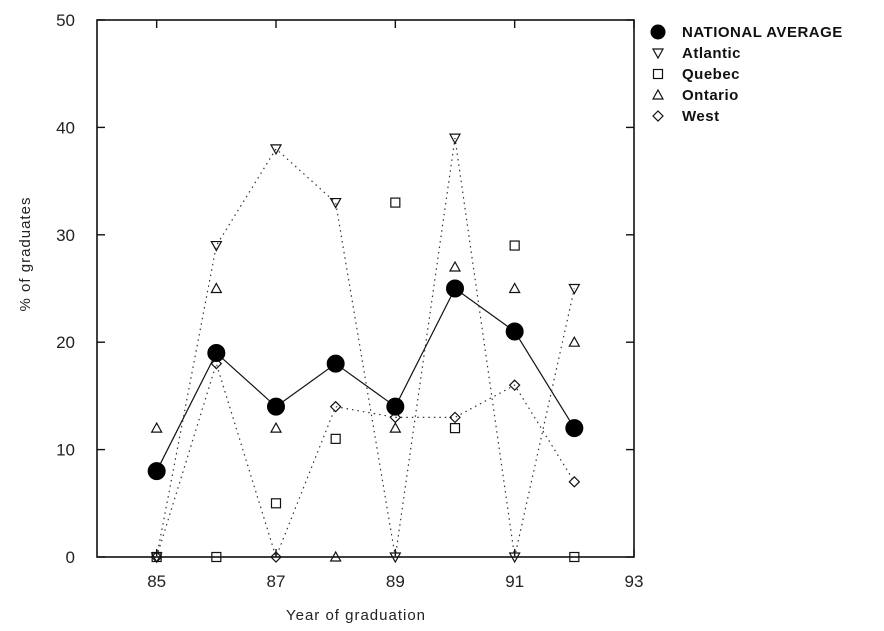 This screenshot has height=631, width=884. Describe the element at coordinates (701, 116) in the screenshot. I see `legend-label-west: West` at that location.